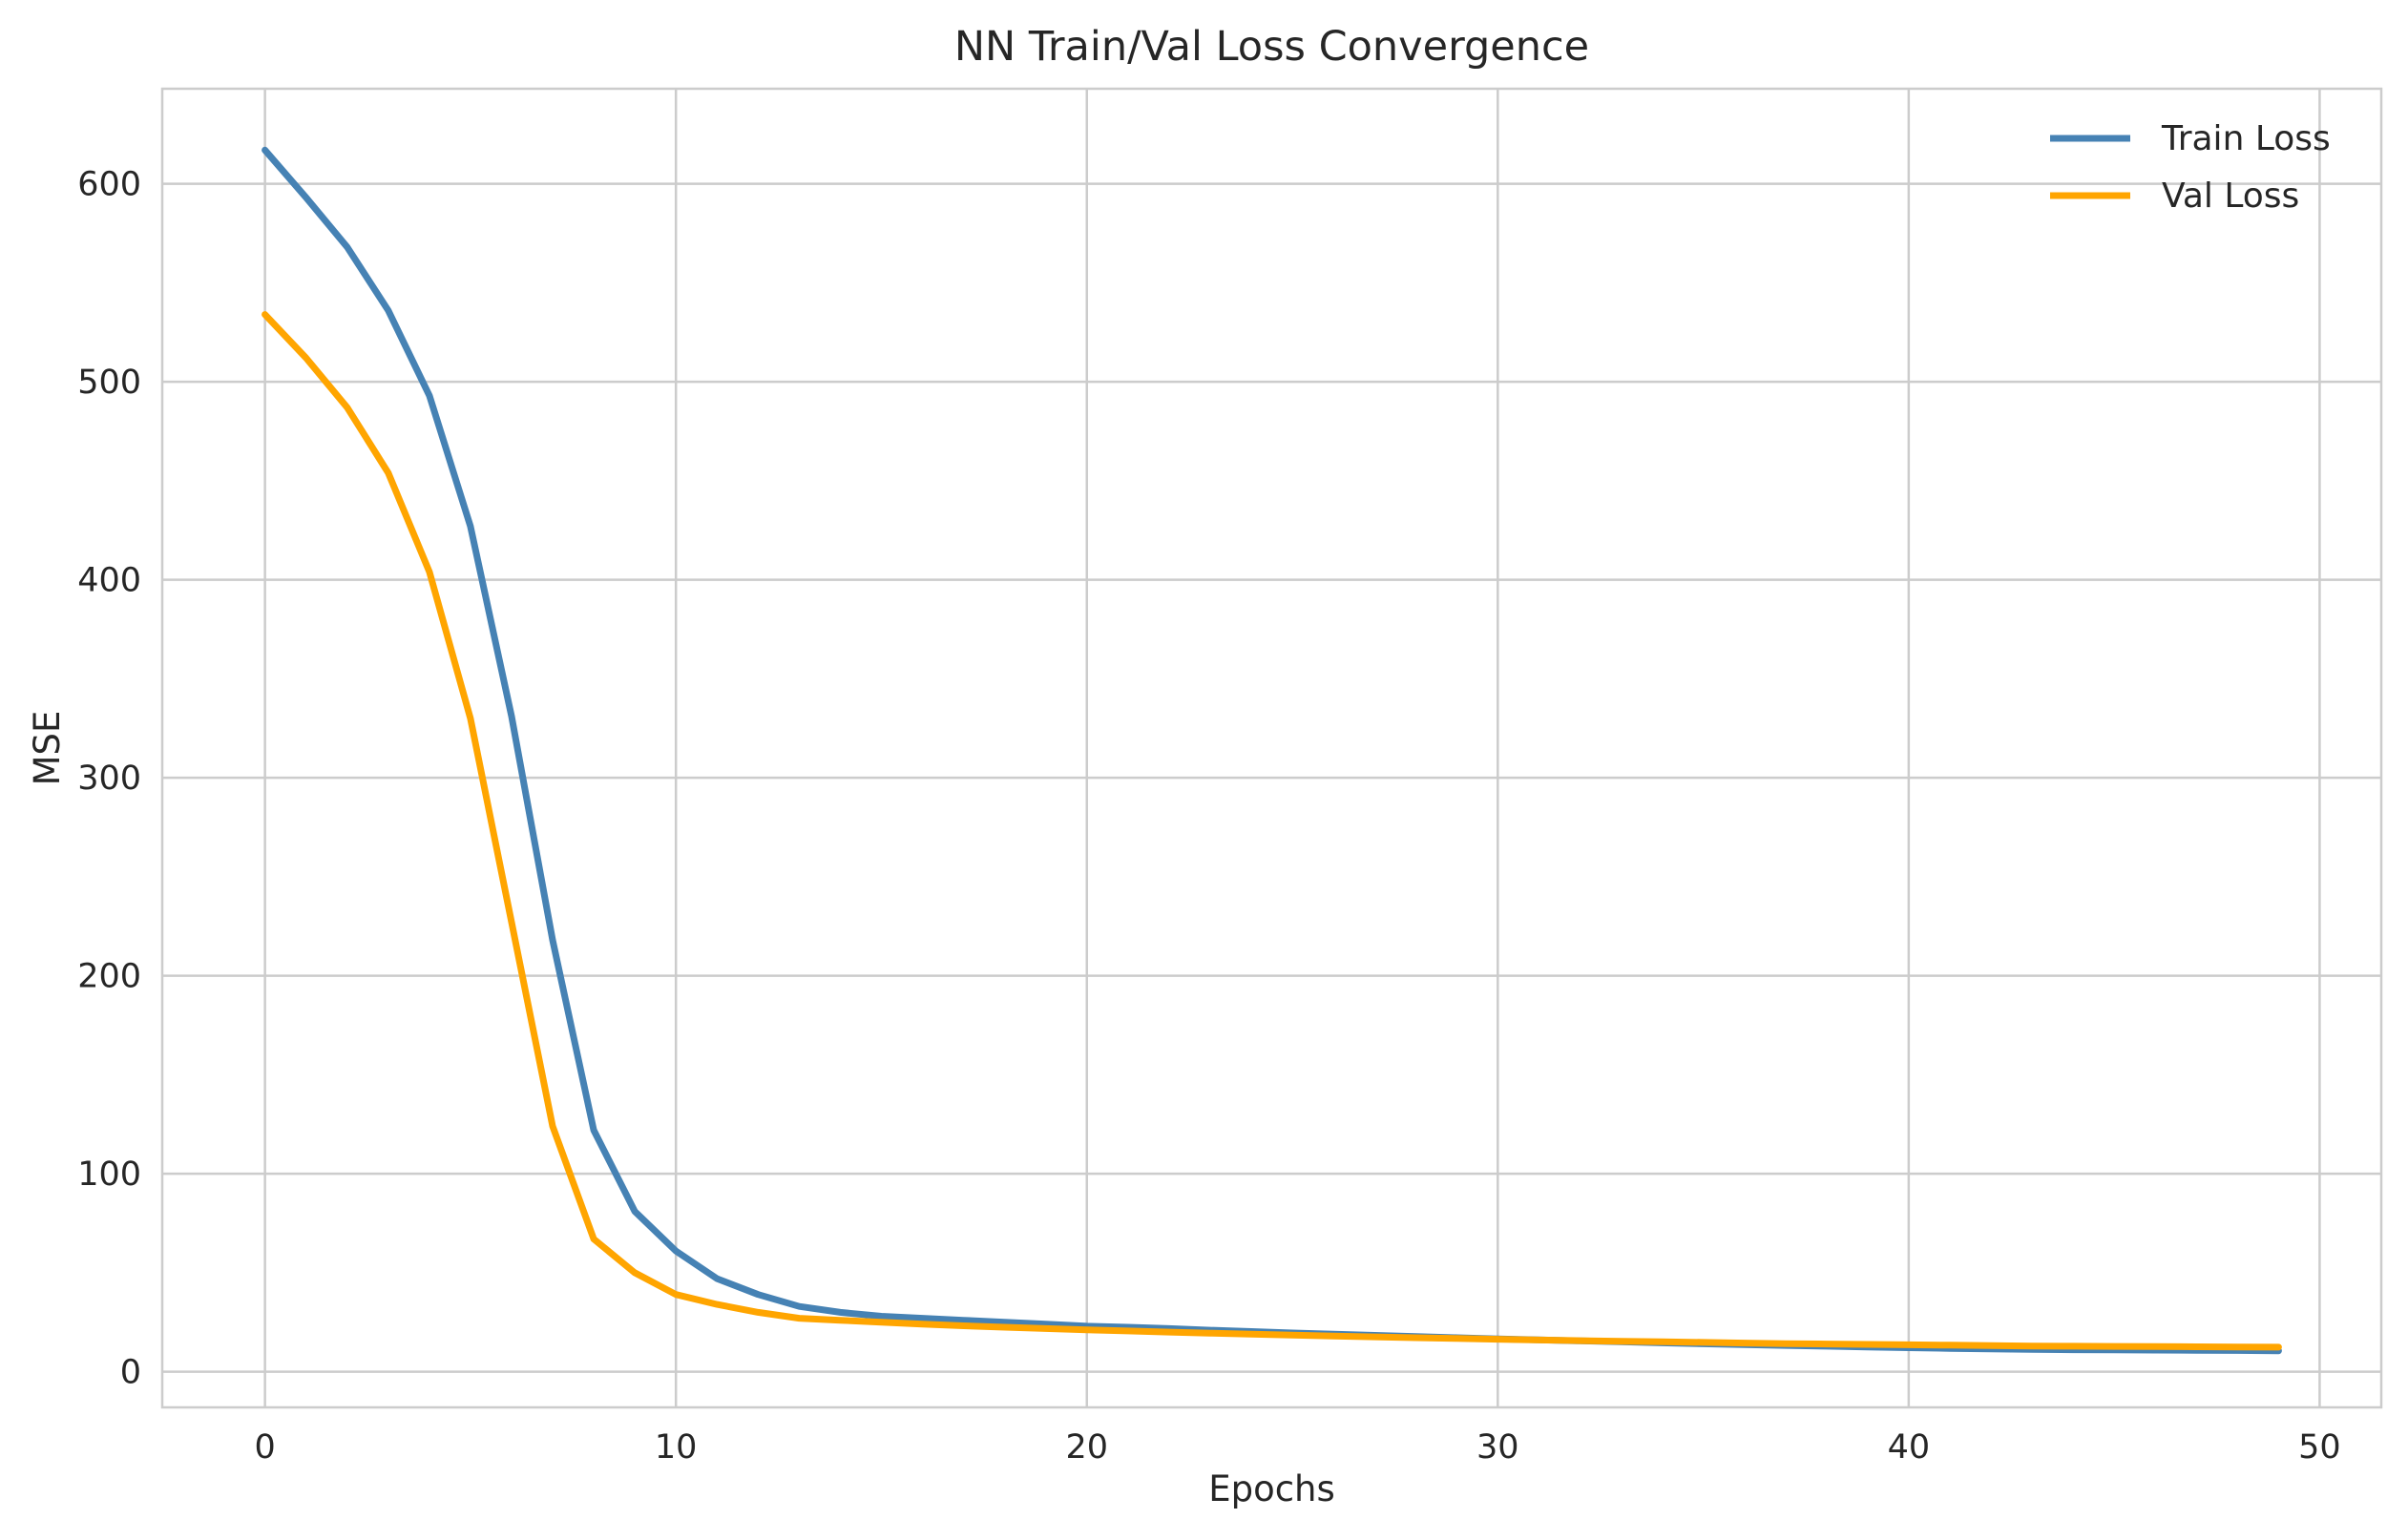  Describe the element at coordinates (2190, 167) in the screenshot. I see `legend: Train Loss Val Loss` at that location.